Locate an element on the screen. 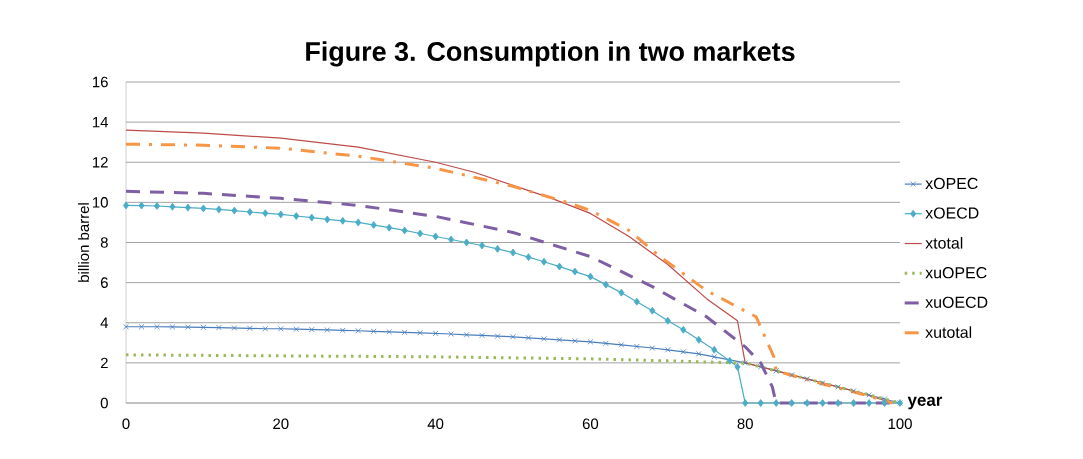 The height and width of the screenshot is (459, 1083). y-axis-title: billion barrel is located at coordinates (84, 242).